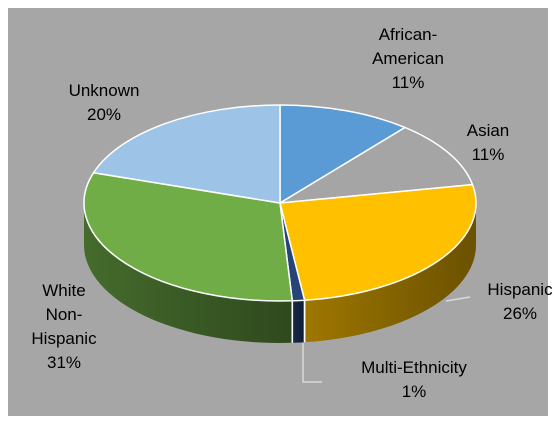 The height and width of the screenshot is (424, 556). I want to click on slice-category-label: Multi-Ethnicity, so click(414, 367).